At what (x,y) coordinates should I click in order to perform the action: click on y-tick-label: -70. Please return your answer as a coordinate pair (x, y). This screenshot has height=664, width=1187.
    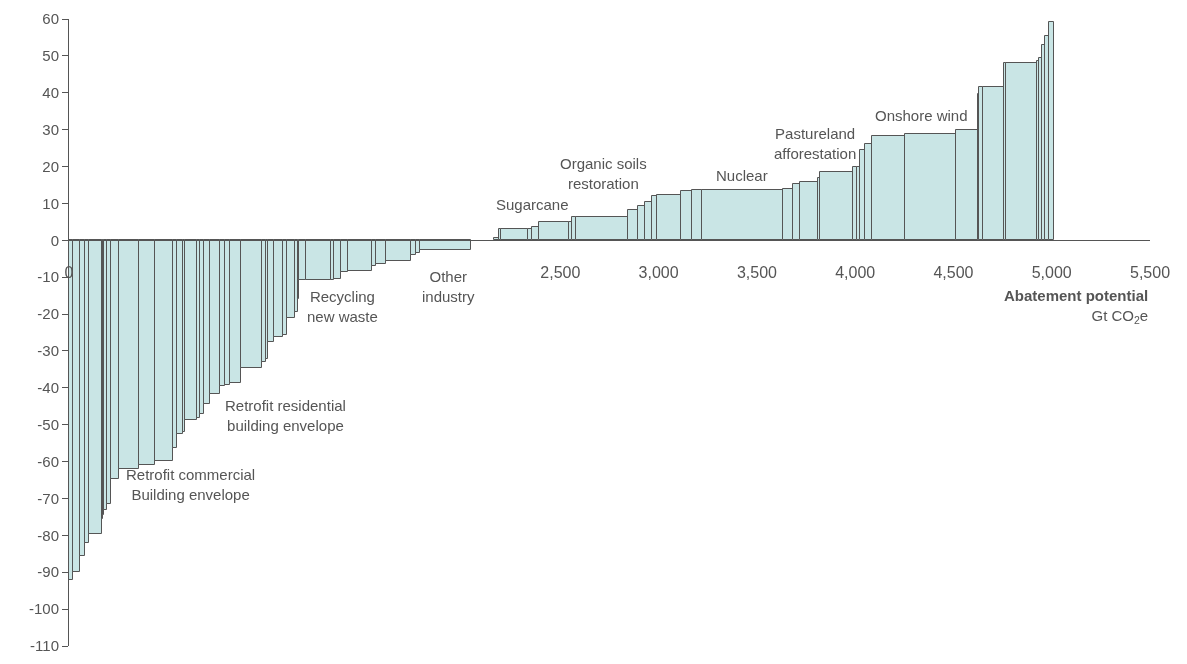
    Looking at the image, I should click on (48, 498).